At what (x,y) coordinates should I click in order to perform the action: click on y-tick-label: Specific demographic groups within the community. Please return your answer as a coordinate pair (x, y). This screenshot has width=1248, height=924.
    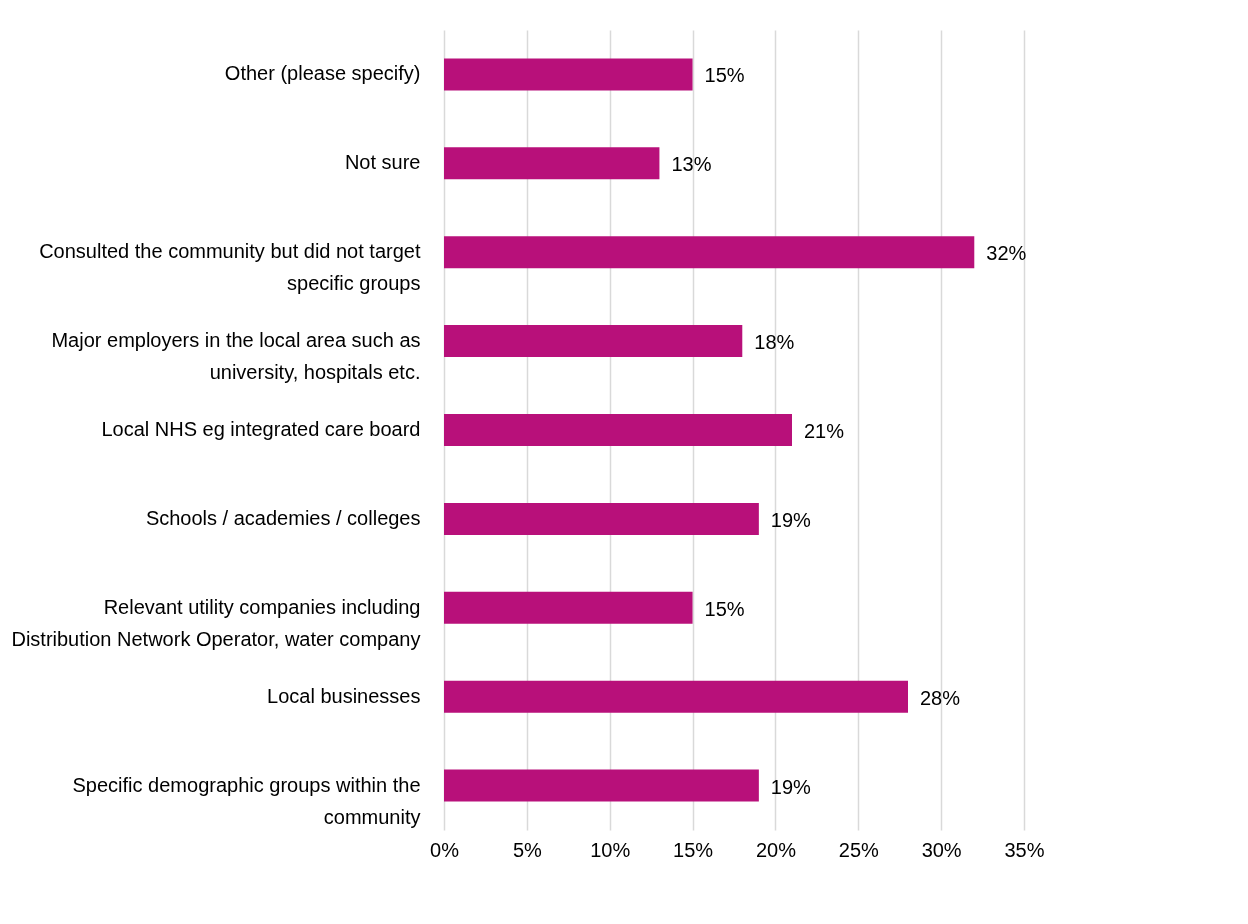
    Looking at the image, I should click on (246, 800).